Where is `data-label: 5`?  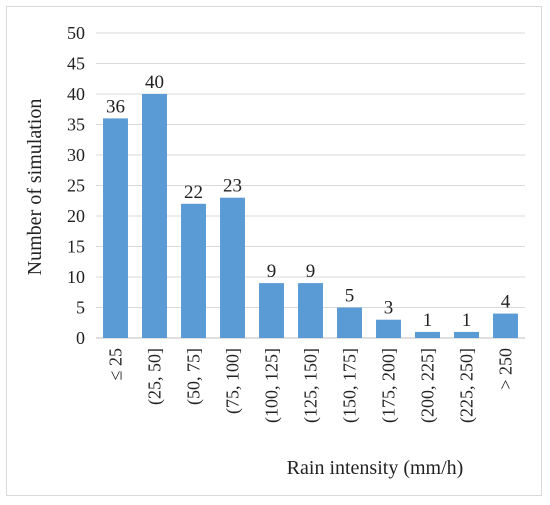
data-label: 5 is located at coordinates (350, 296).